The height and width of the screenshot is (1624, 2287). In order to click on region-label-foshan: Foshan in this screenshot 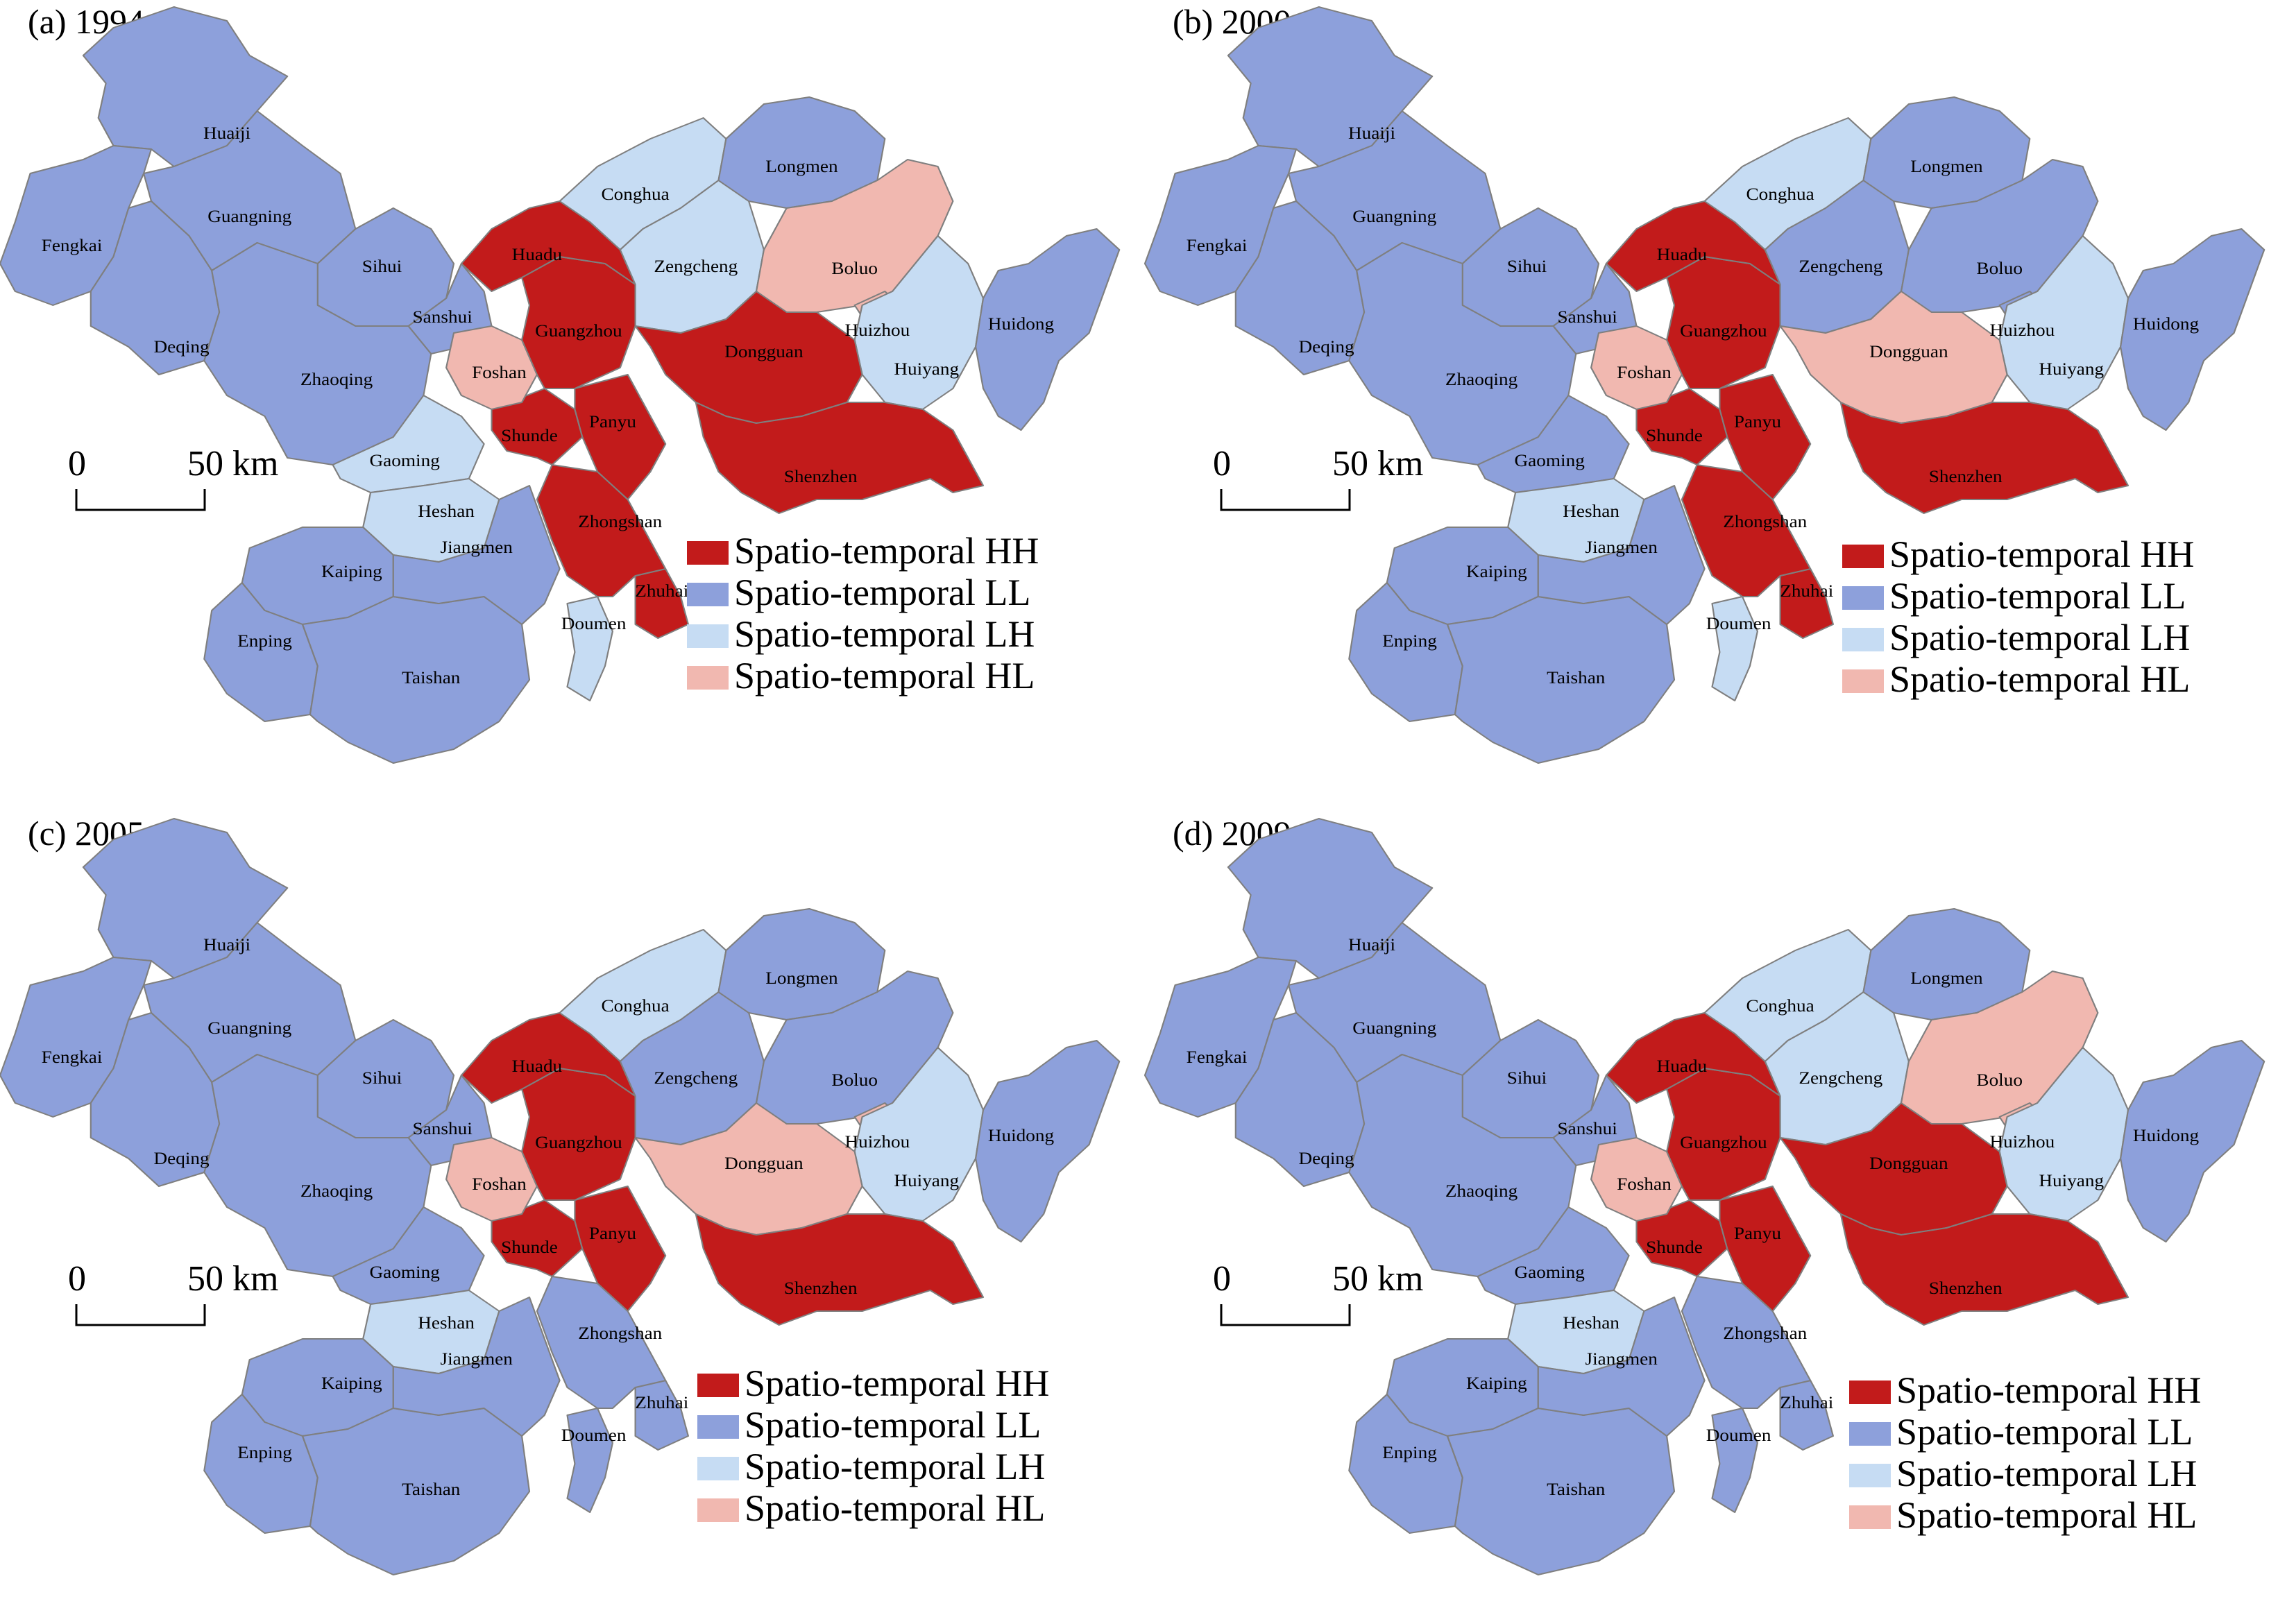, I will do `click(499, 373)`.